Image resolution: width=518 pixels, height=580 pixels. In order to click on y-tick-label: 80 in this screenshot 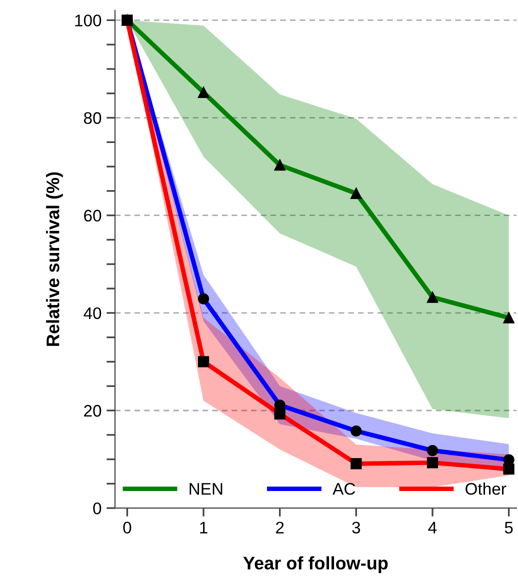, I will do `click(93, 118)`.